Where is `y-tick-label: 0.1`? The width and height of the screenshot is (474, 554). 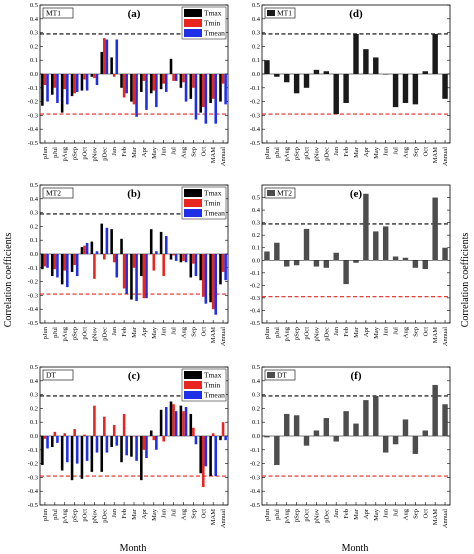
y-tick-label: 0.1 is located at coordinates (34, 60).